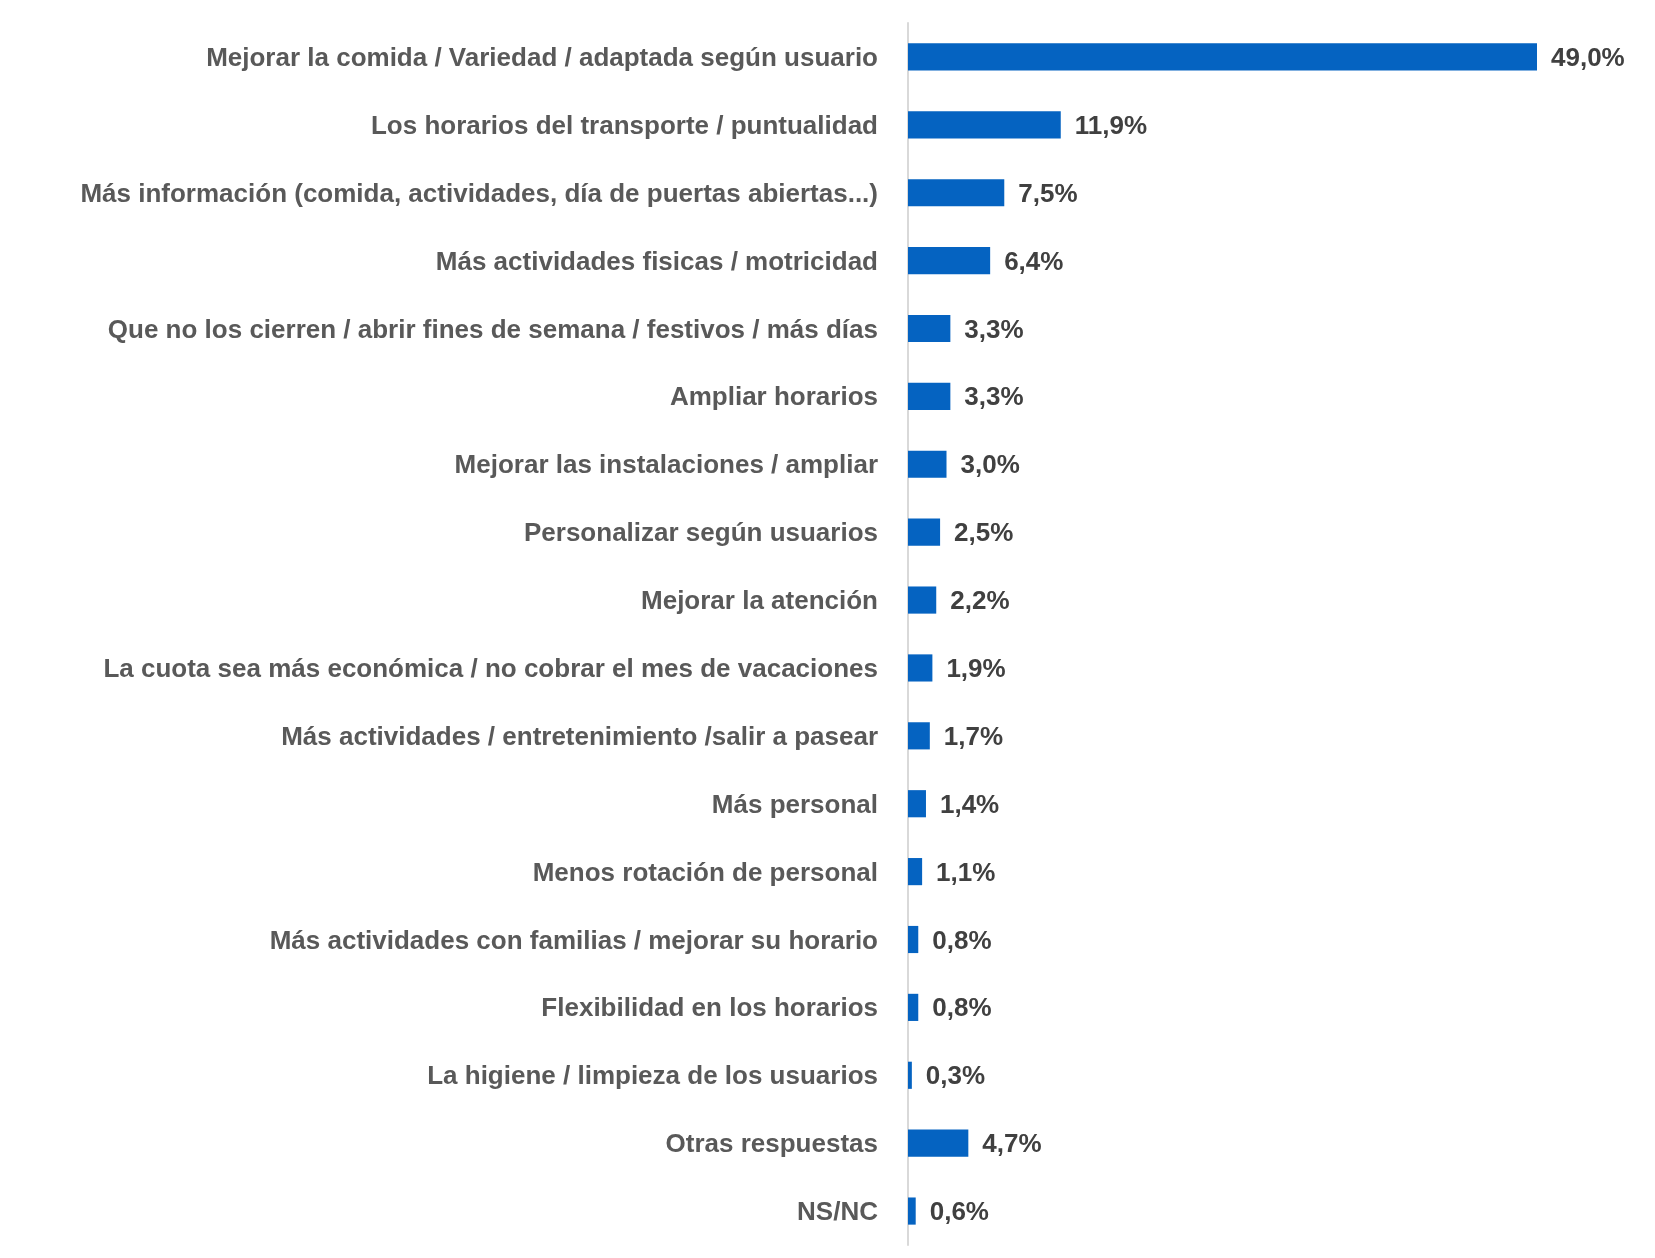 This screenshot has height=1258, width=1655. What do you see at coordinates (980, 600) in the screenshot?
I see `data-label: 2,2%` at bounding box center [980, 600].